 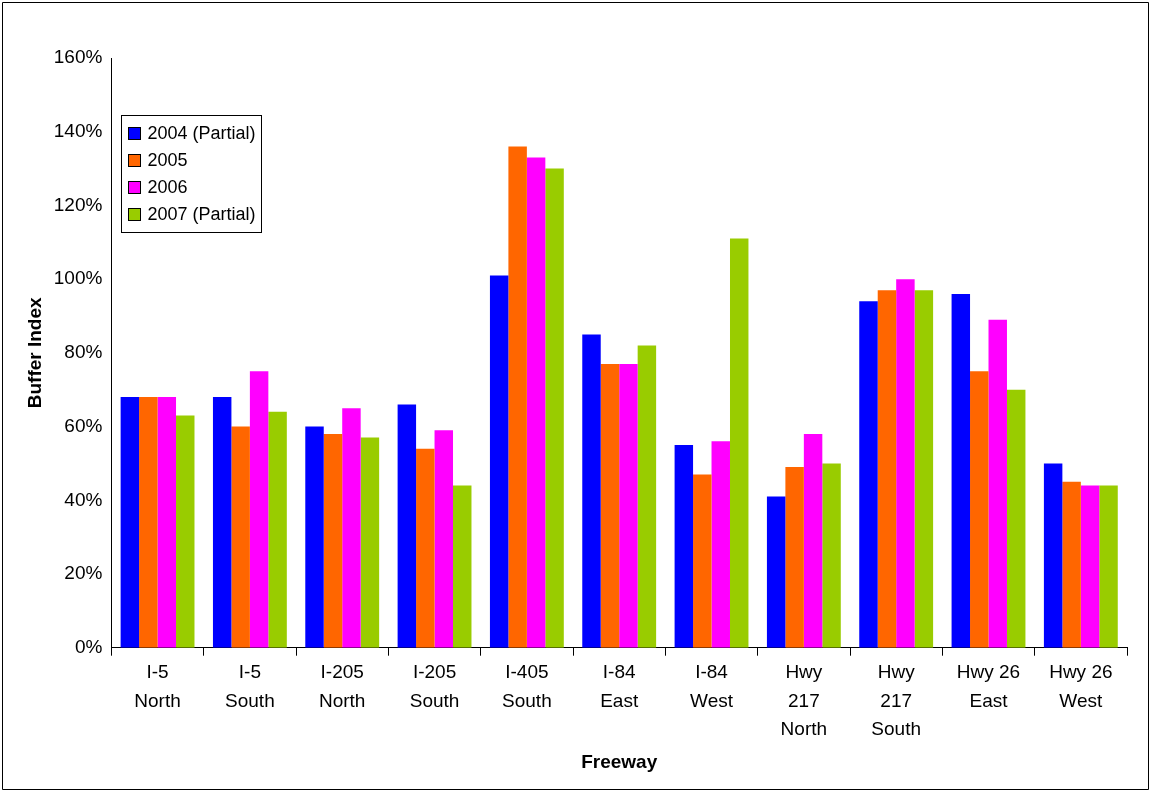 What do you see at coordinates (250, 686) in the screenshot?
I see `x-tick-label: I-5 South` at bounding box center [250, 686].